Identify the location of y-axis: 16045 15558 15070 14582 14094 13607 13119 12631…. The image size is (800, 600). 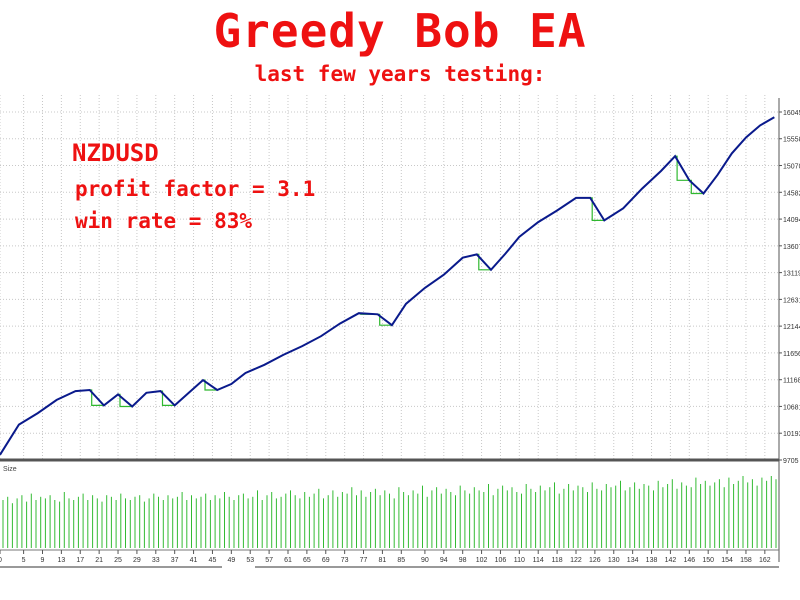
(789, 287).